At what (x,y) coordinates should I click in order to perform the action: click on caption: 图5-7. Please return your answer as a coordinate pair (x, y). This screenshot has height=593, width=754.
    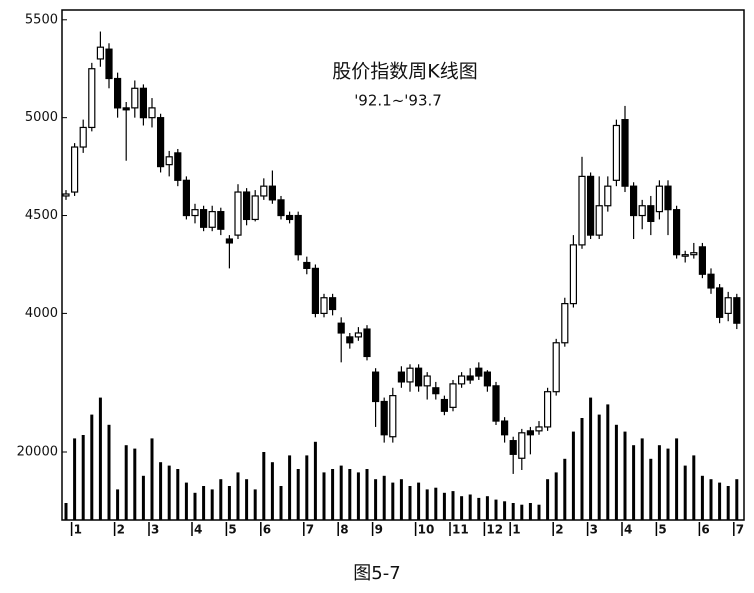
    Looking at the image, I should click on (376, 573).